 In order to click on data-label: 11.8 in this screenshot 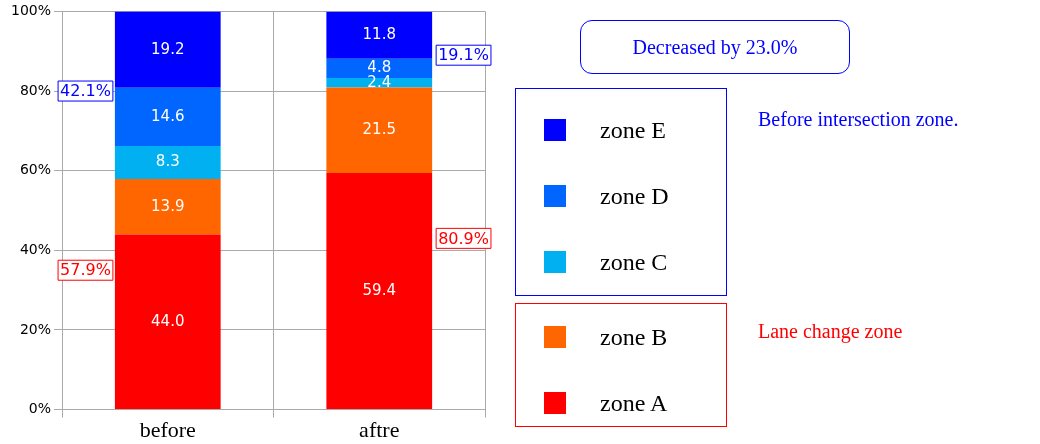, I will do `click(379, 34)`.